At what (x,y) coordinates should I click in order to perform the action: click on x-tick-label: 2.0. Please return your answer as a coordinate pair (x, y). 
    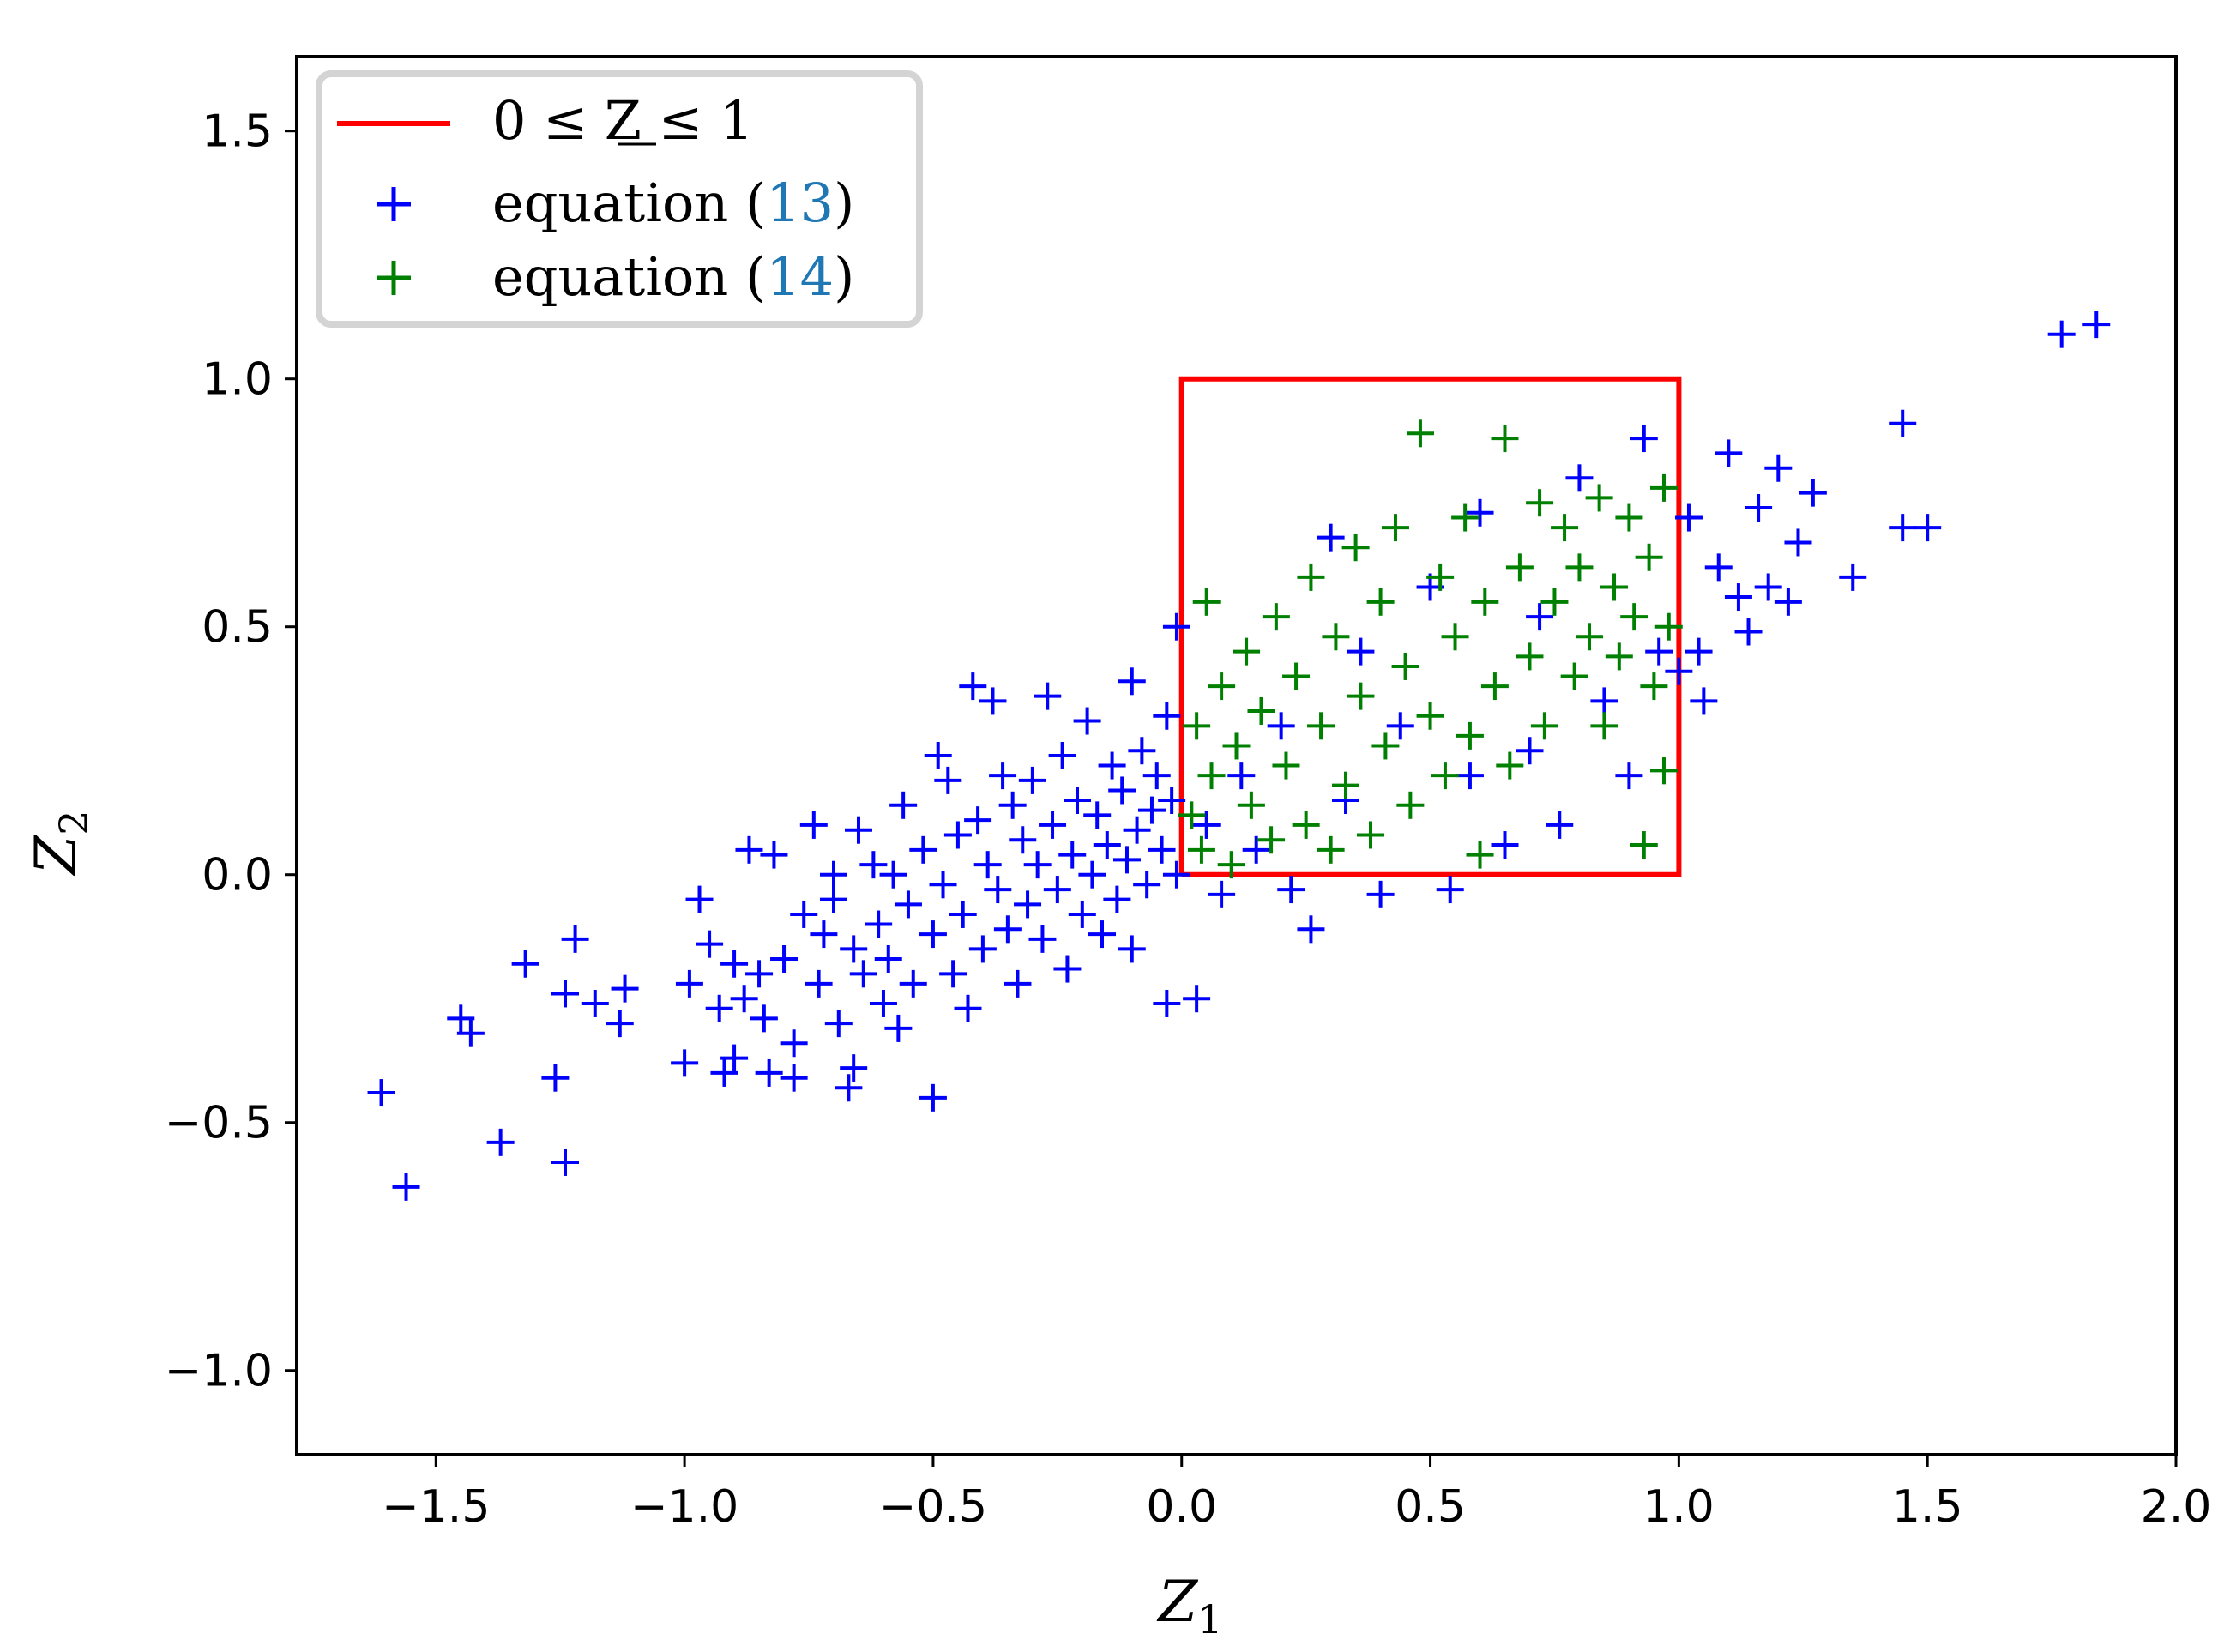
    Looking at the image, I should click on (2176, 1507).